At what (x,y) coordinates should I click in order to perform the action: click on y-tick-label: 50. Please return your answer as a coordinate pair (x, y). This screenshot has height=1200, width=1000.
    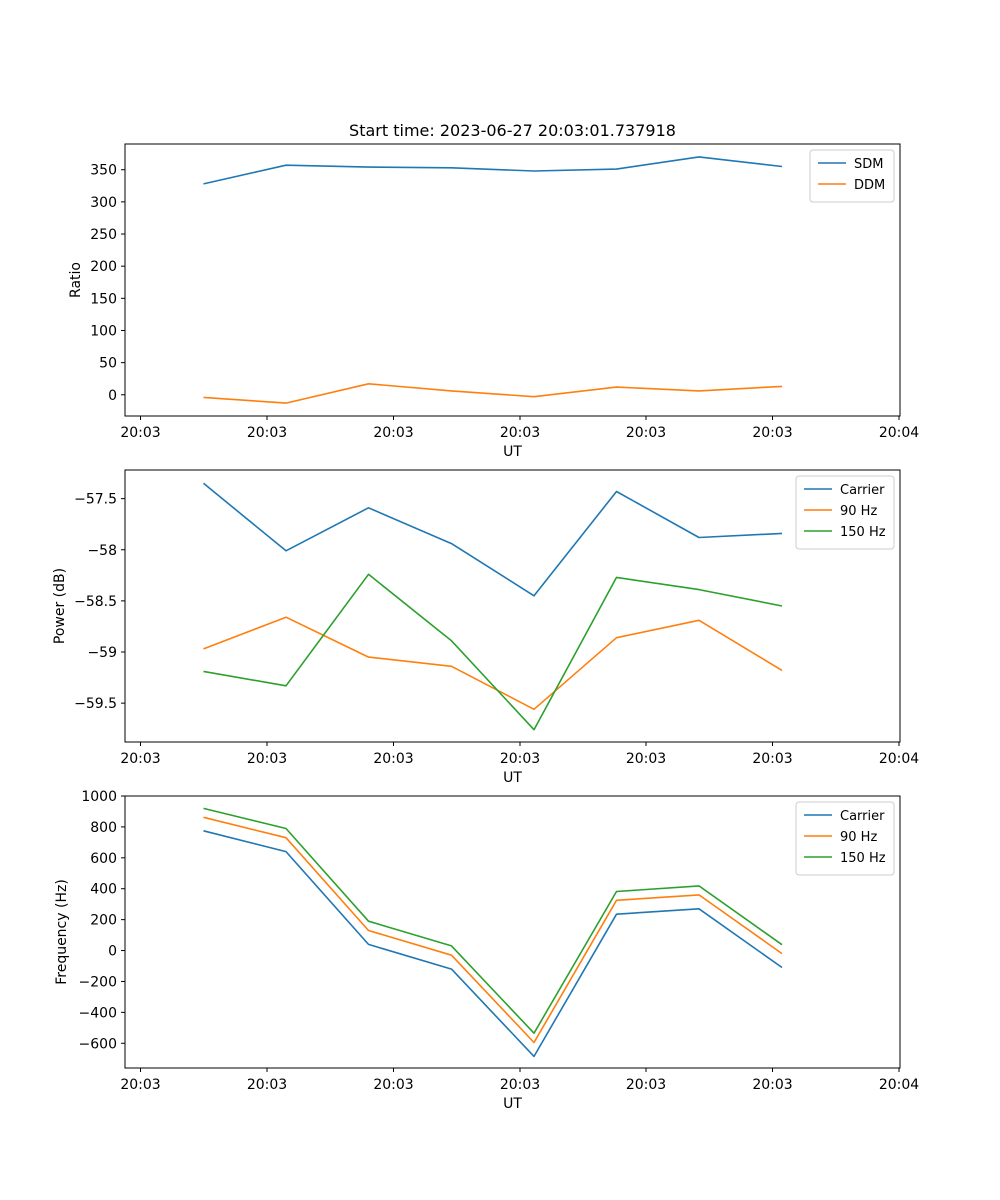
    Looking at the image, I should click on (108, 364).